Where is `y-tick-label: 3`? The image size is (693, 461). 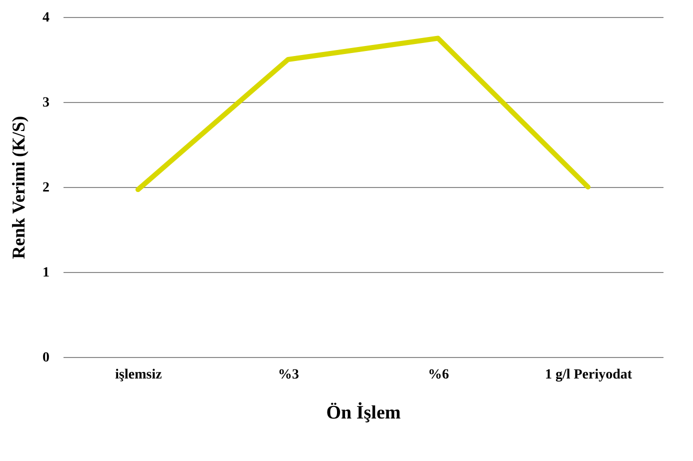 y-tick-label: 3 is located at coordinates (46, 103).